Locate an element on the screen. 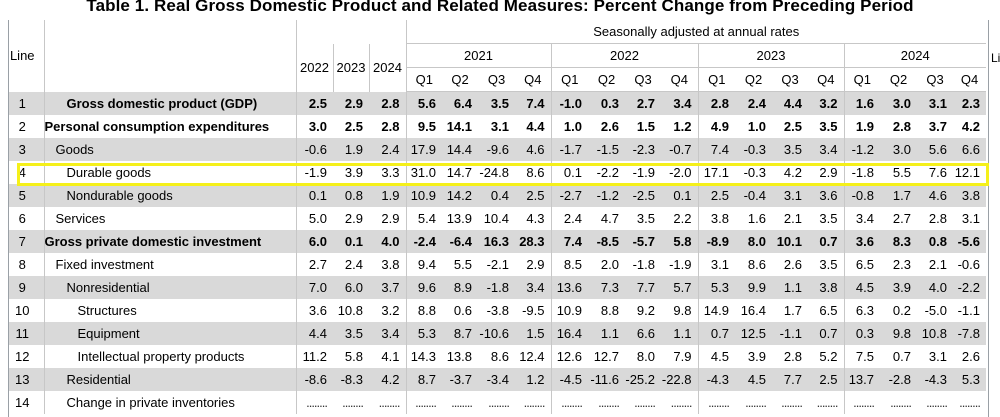  quarter-header: Q3 is located at coordinates (935, 79).